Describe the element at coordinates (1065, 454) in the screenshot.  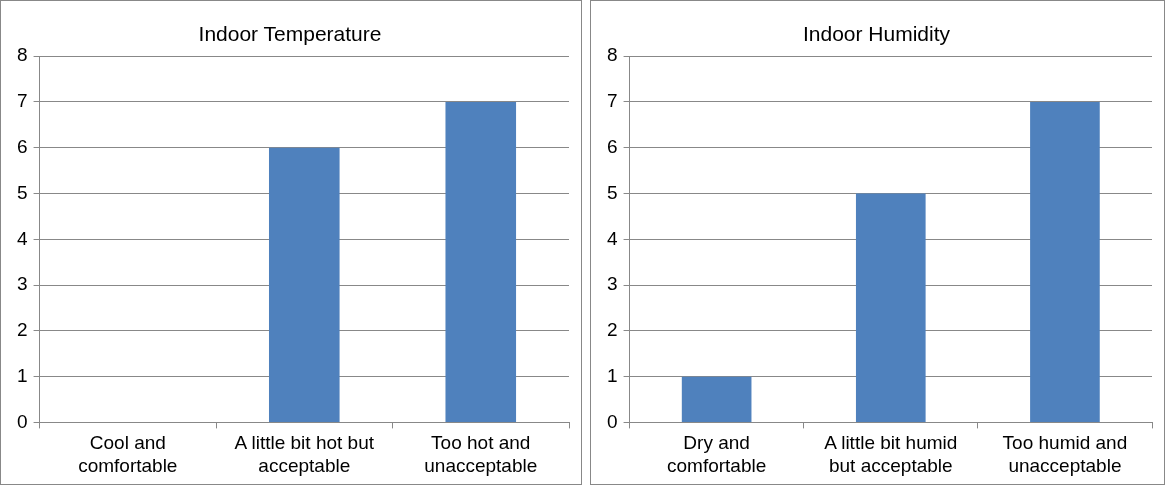
I see `x-tick-label: Too humid and unacceptable` at that location.